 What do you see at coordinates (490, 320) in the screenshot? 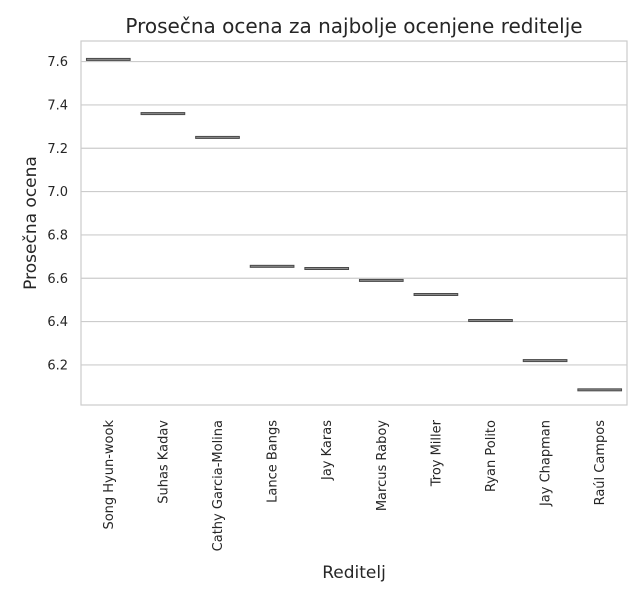
I see `box-ryan-polito` at bounding box center [490, 320].